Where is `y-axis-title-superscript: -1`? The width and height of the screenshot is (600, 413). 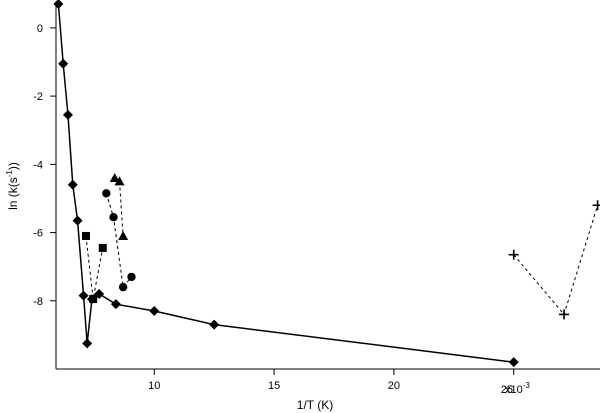 y-axis-title-superscript: -1 is located at coordinates (9, 174).